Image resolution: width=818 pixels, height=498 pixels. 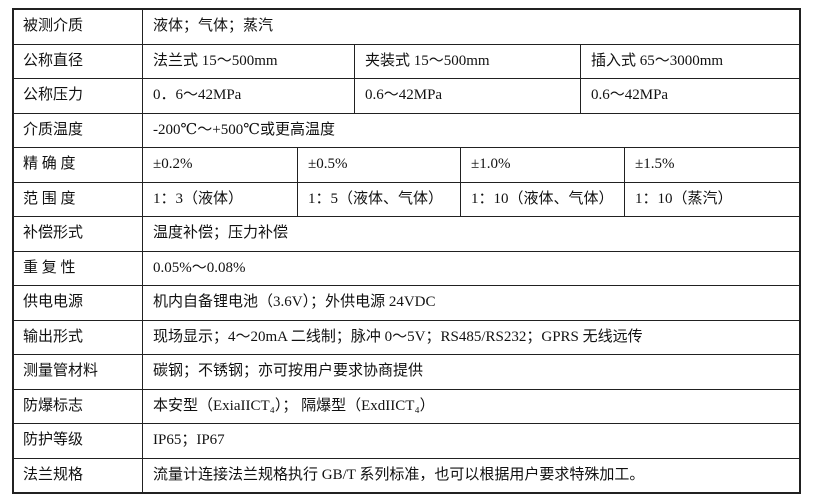 What do you see at coordinates (61, 371) in the screenshot?
I see `row-label-tube-material: 测量管材料` at bounding box center [61, 371].